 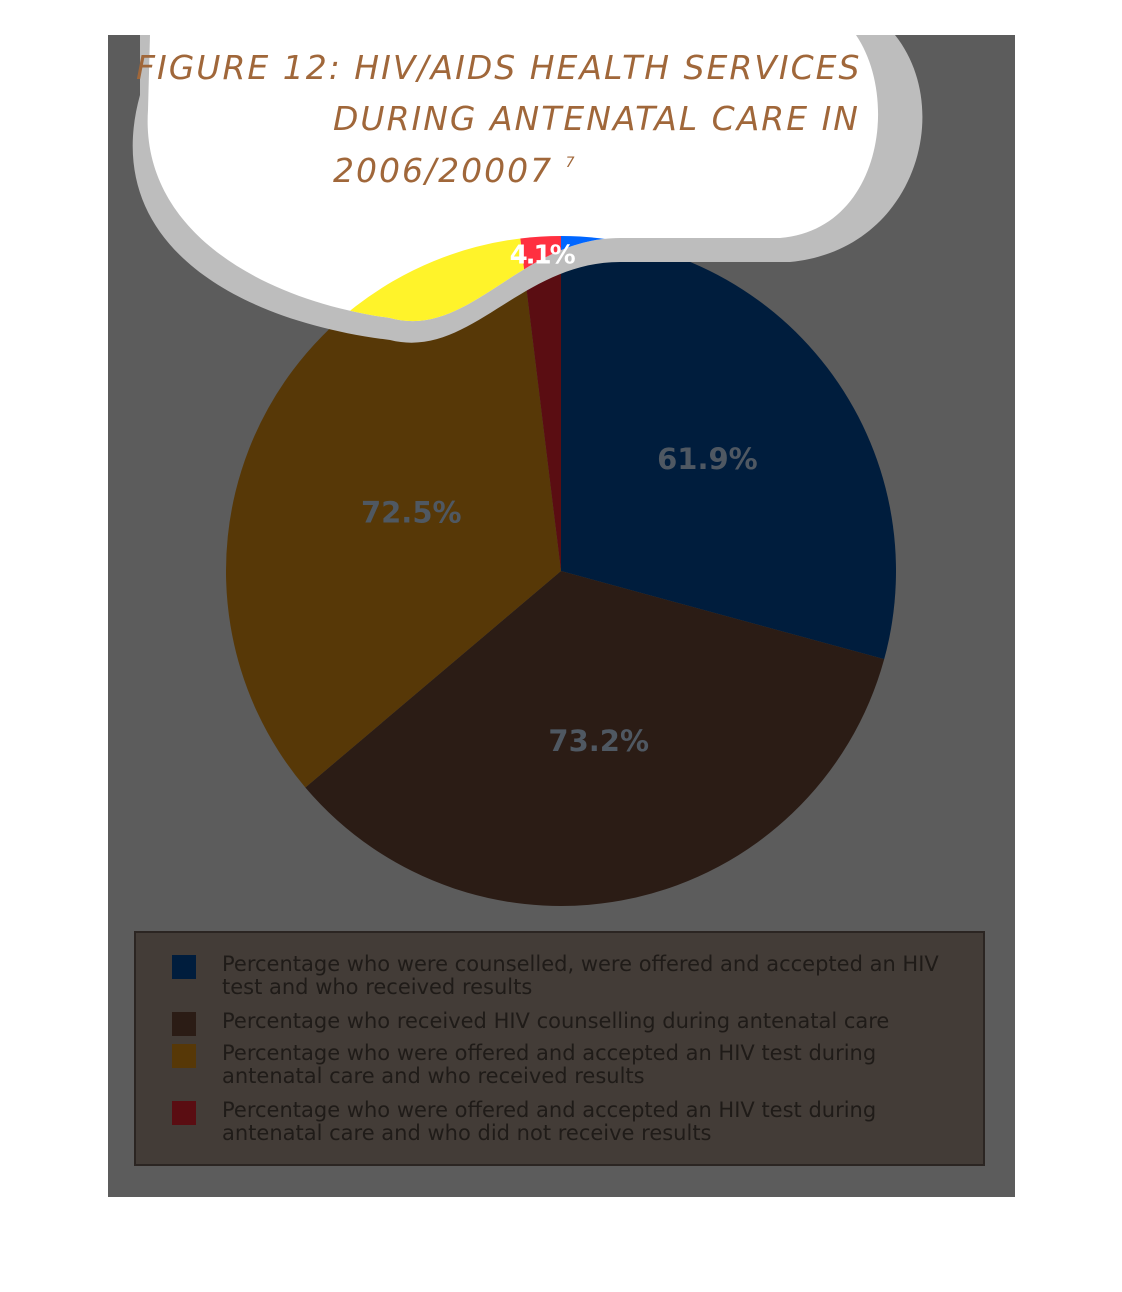 What do you see at coordinates (499, 67) in the screenshot?
I see `chart-title-line-1: FIGURE 12: HIV/AIDS HEALTH SERVICES` at bounding box center [499, 67].